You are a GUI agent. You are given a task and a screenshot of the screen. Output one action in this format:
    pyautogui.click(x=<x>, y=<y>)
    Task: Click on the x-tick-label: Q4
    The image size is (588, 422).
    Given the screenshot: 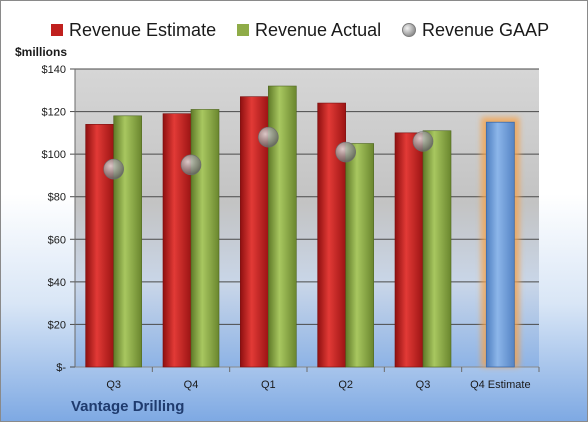 What is the action you would take?
    pyautogui.click(x=191, y=385)
    